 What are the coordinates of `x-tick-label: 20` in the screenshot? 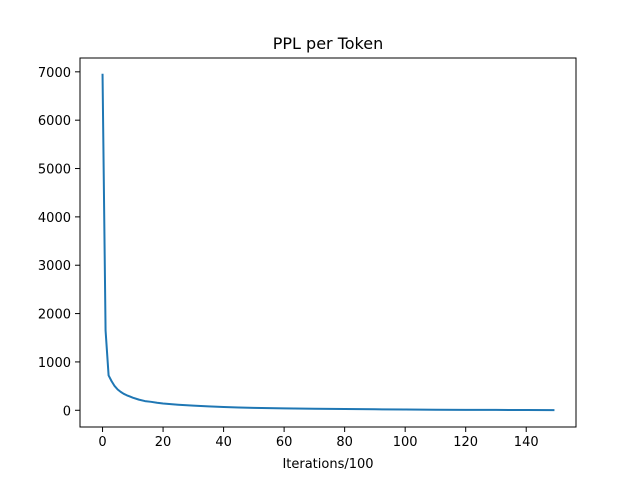 It's located at (163, 442).